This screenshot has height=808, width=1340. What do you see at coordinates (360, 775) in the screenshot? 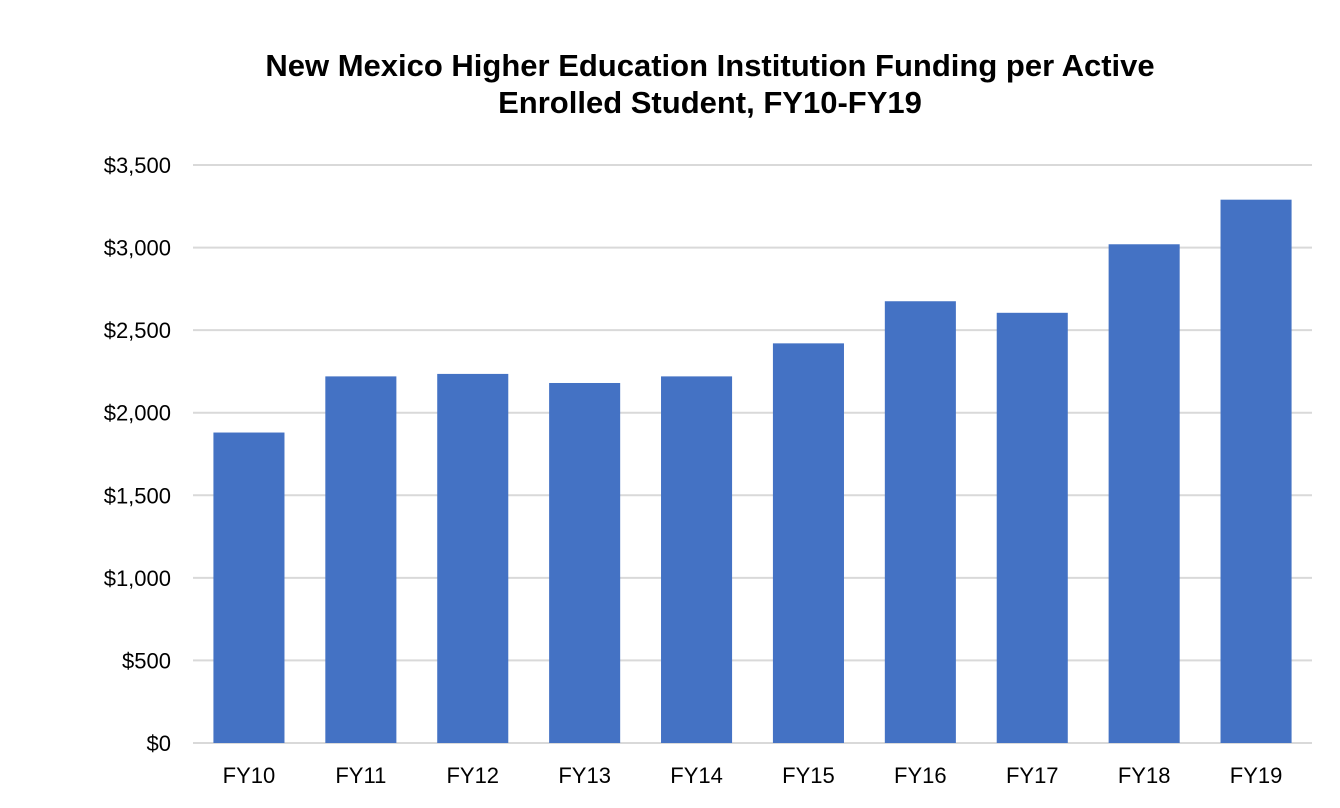
I see `x-tick-label: FY11` at bounding box center [360, 775].